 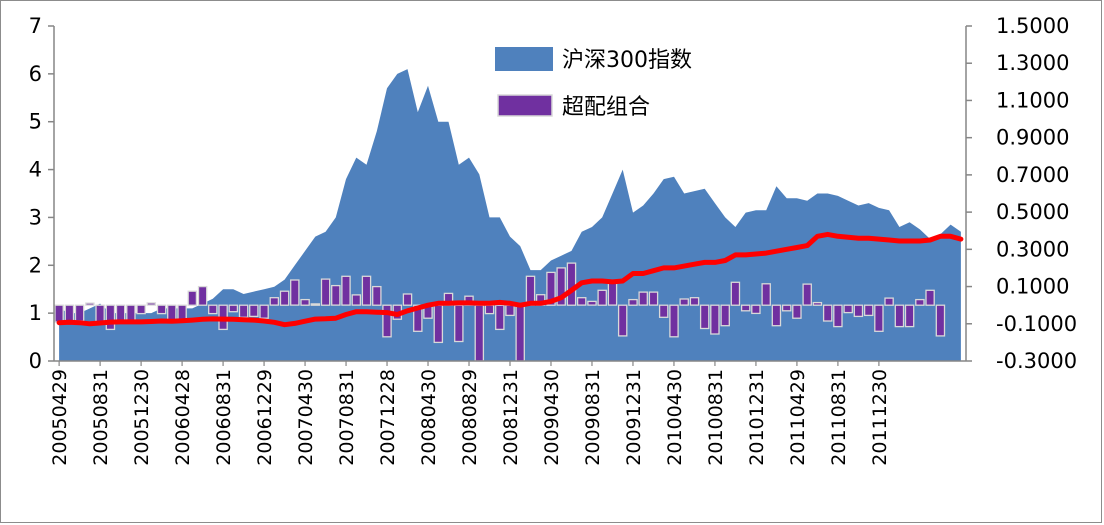 I want to click on left-tick-label: 6, so click(x=35, y=74).